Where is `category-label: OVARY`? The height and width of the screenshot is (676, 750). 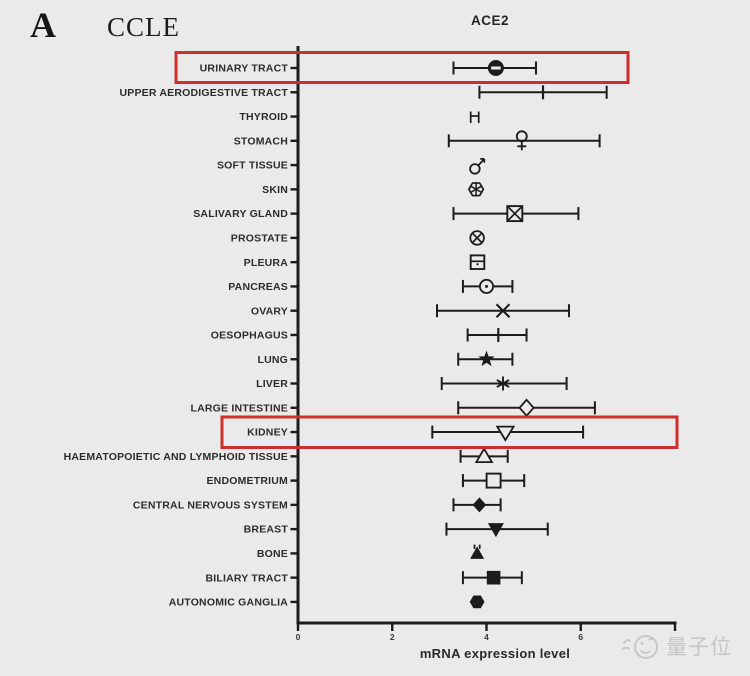 category-label: OVARY is located at coordinates (269, 311).